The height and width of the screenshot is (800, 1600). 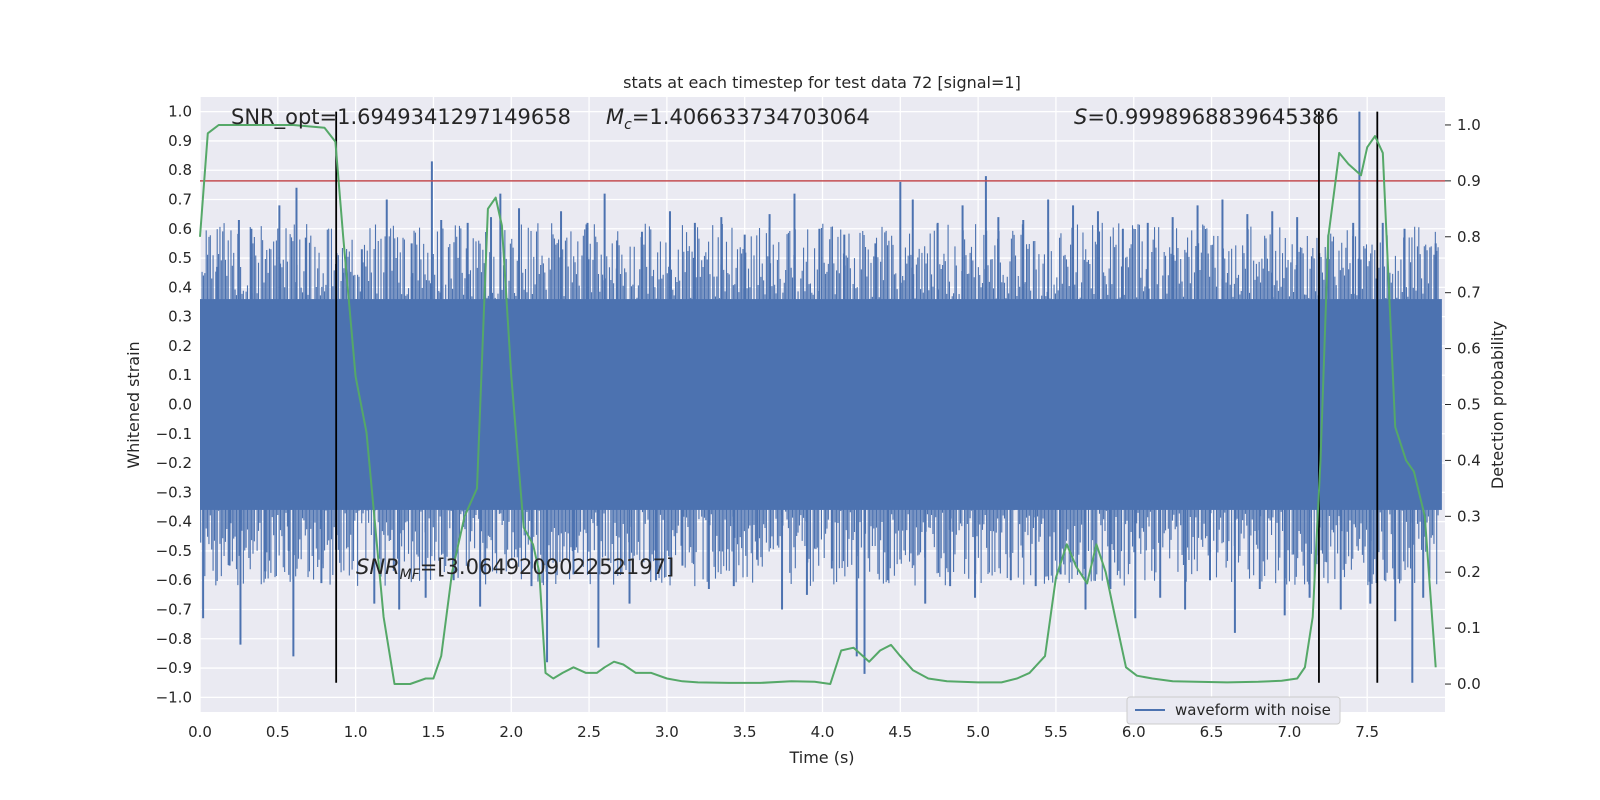 I want to click on x-tick-label: 0.5, so click(x=278, y=732).